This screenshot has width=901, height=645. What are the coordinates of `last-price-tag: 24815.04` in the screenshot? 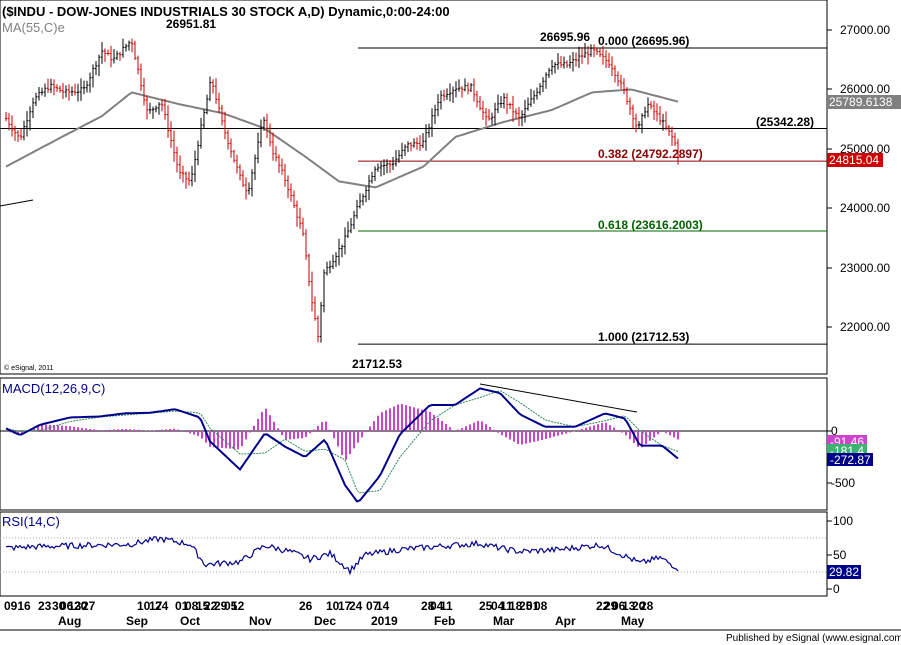 It's located at (855, 160).